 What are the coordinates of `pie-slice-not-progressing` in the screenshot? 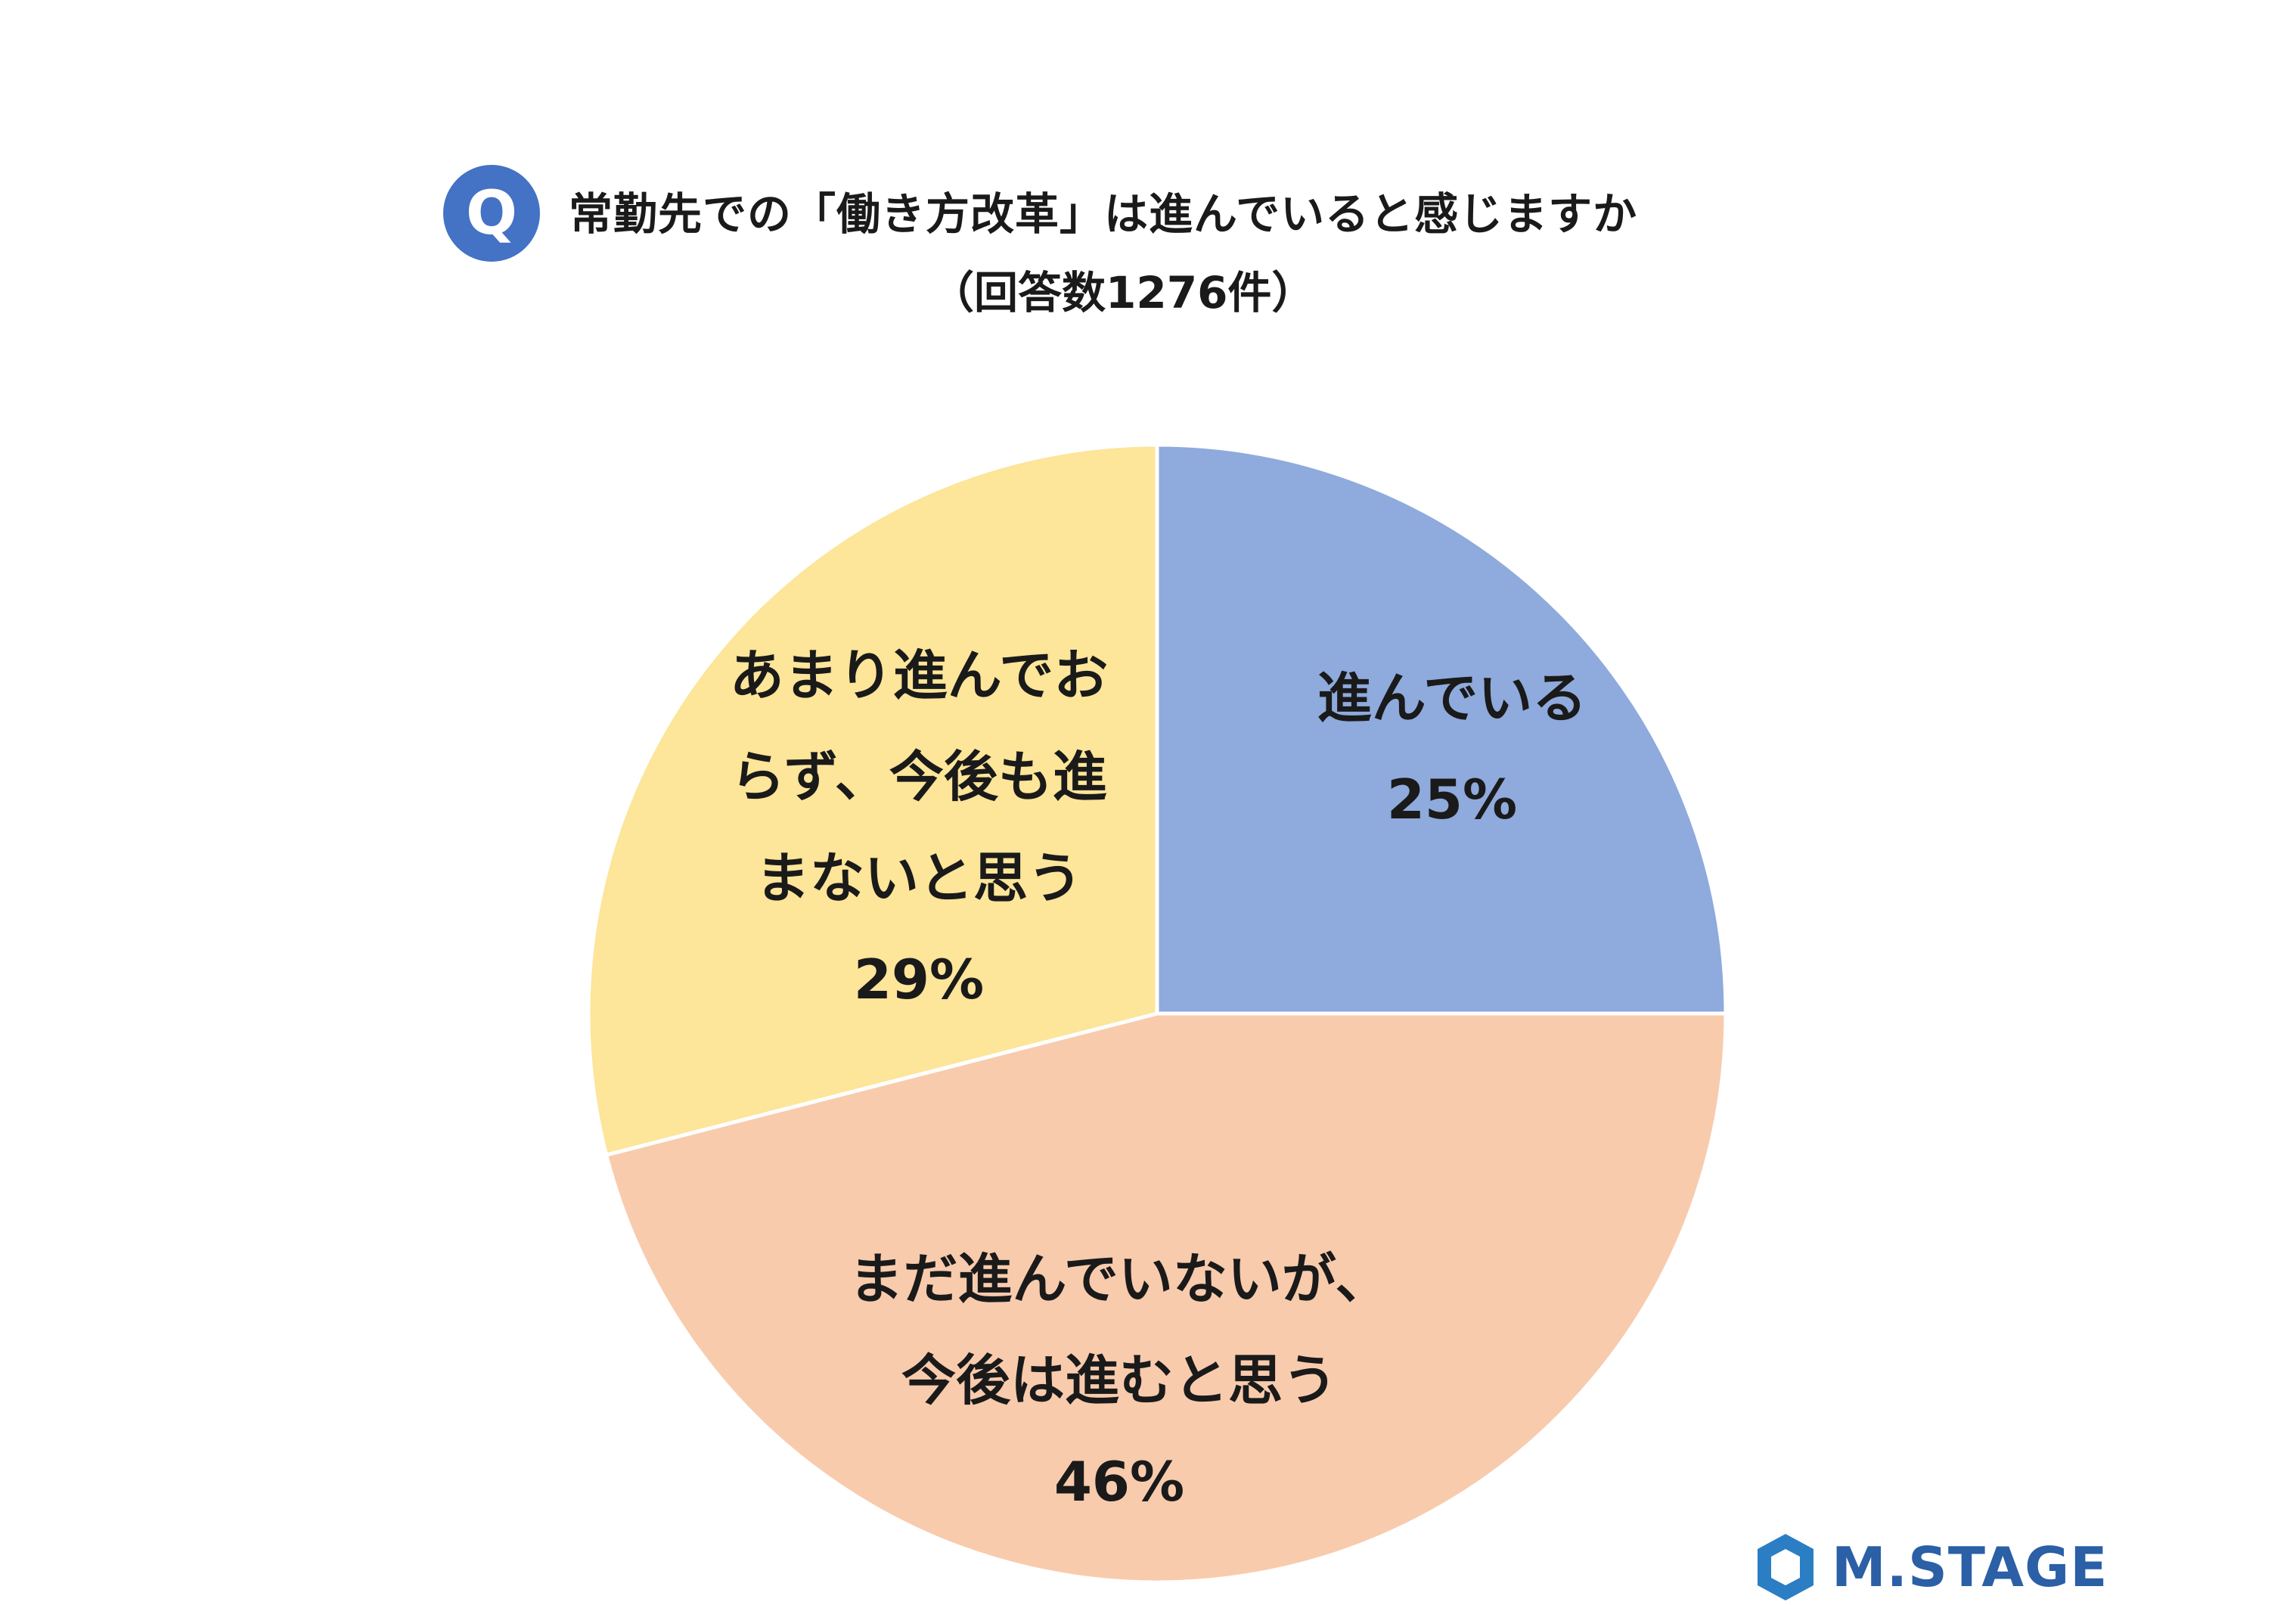 It's located at (872, 800).